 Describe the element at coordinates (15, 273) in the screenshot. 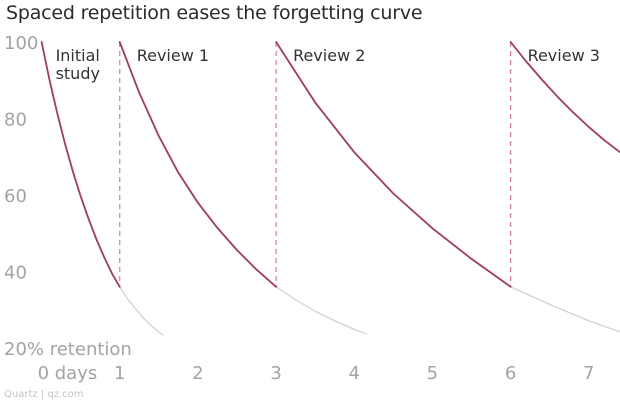

I see `y-tick-label: 40` at that location.